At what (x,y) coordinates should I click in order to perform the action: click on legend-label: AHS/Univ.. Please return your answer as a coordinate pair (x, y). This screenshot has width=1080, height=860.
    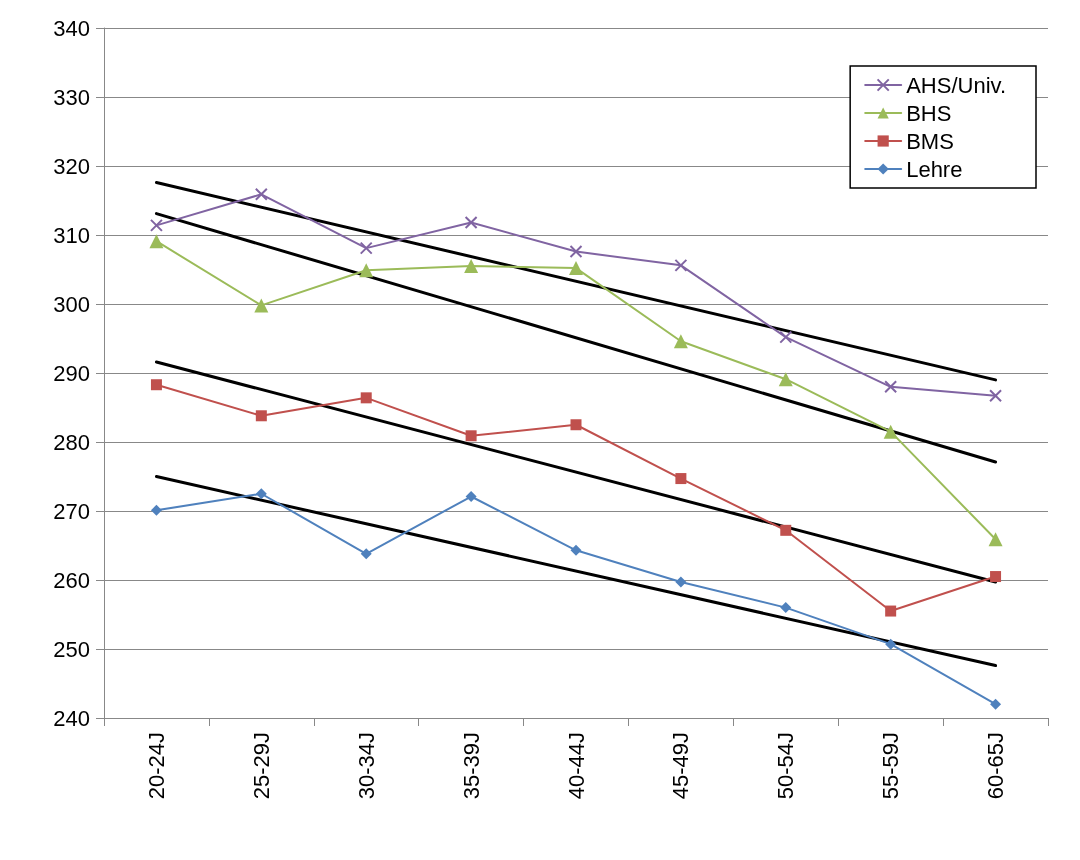
    Looking at the image, I should click on (956, 85).